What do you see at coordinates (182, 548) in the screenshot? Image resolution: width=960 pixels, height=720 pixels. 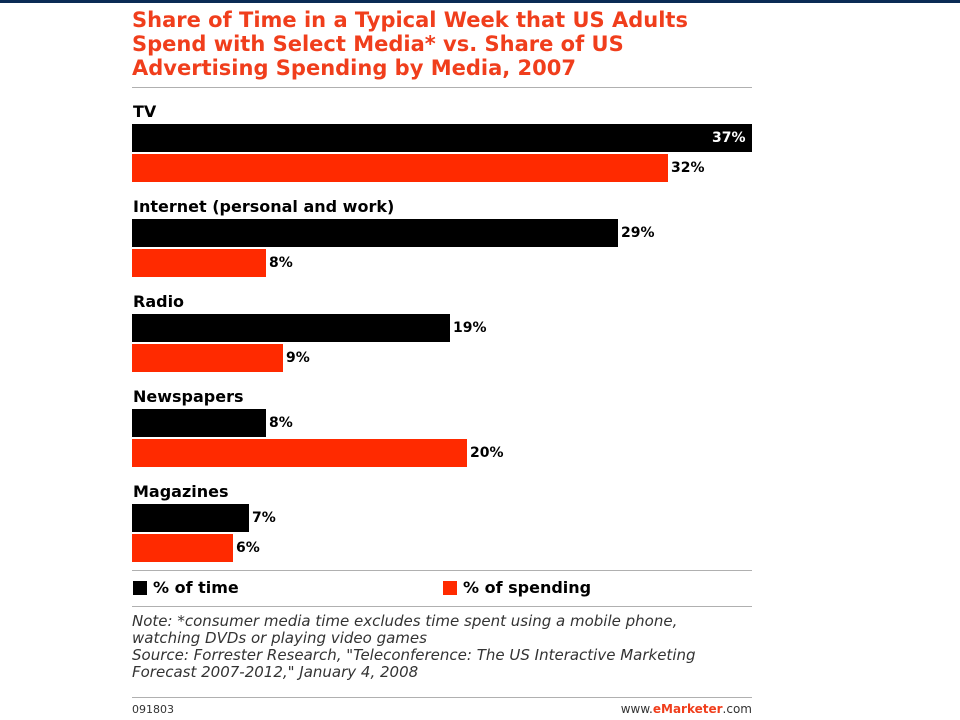 I see `bar-spending-magazines` at bounding box center [182, 548].